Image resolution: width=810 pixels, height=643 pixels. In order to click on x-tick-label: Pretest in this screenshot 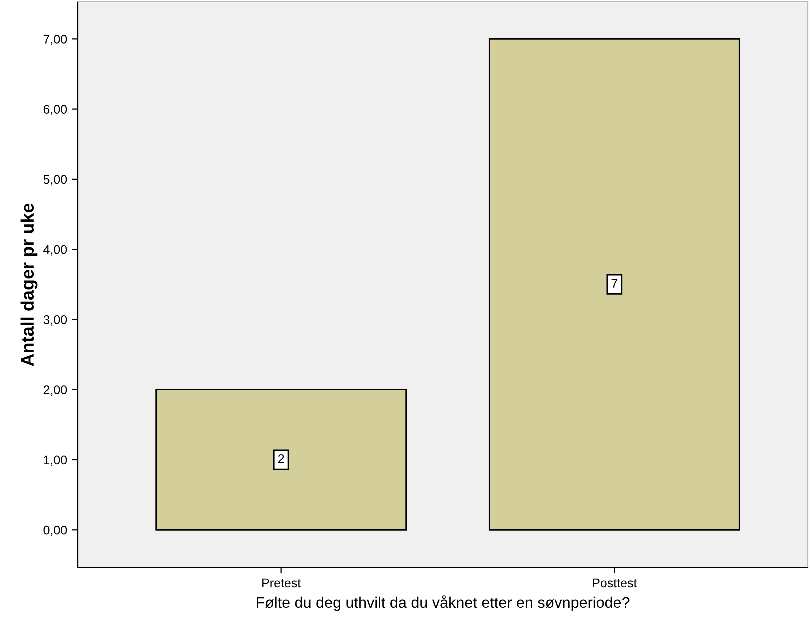, I will do `click(282, 583)`.